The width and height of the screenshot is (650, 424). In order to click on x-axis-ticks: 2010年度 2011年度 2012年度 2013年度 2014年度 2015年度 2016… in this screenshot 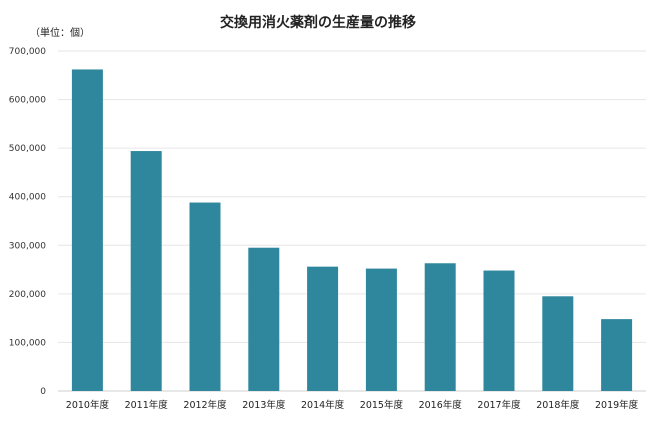, I will do `click(352, 405)`.